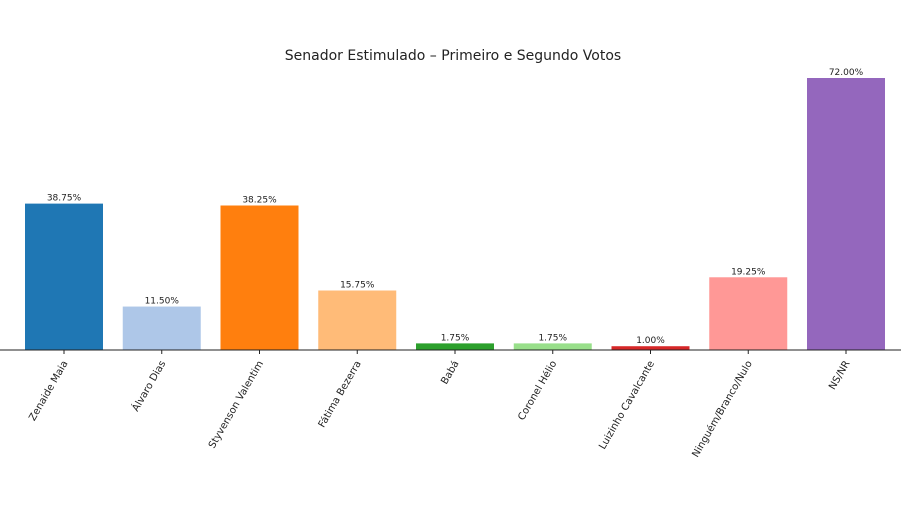 This screenshot has height=508, width=901. What do you see at coordinates (846, 73) in the screenshot?
I see `data-label-ns-nr: 72.00%` at bounding box center [846, 73].